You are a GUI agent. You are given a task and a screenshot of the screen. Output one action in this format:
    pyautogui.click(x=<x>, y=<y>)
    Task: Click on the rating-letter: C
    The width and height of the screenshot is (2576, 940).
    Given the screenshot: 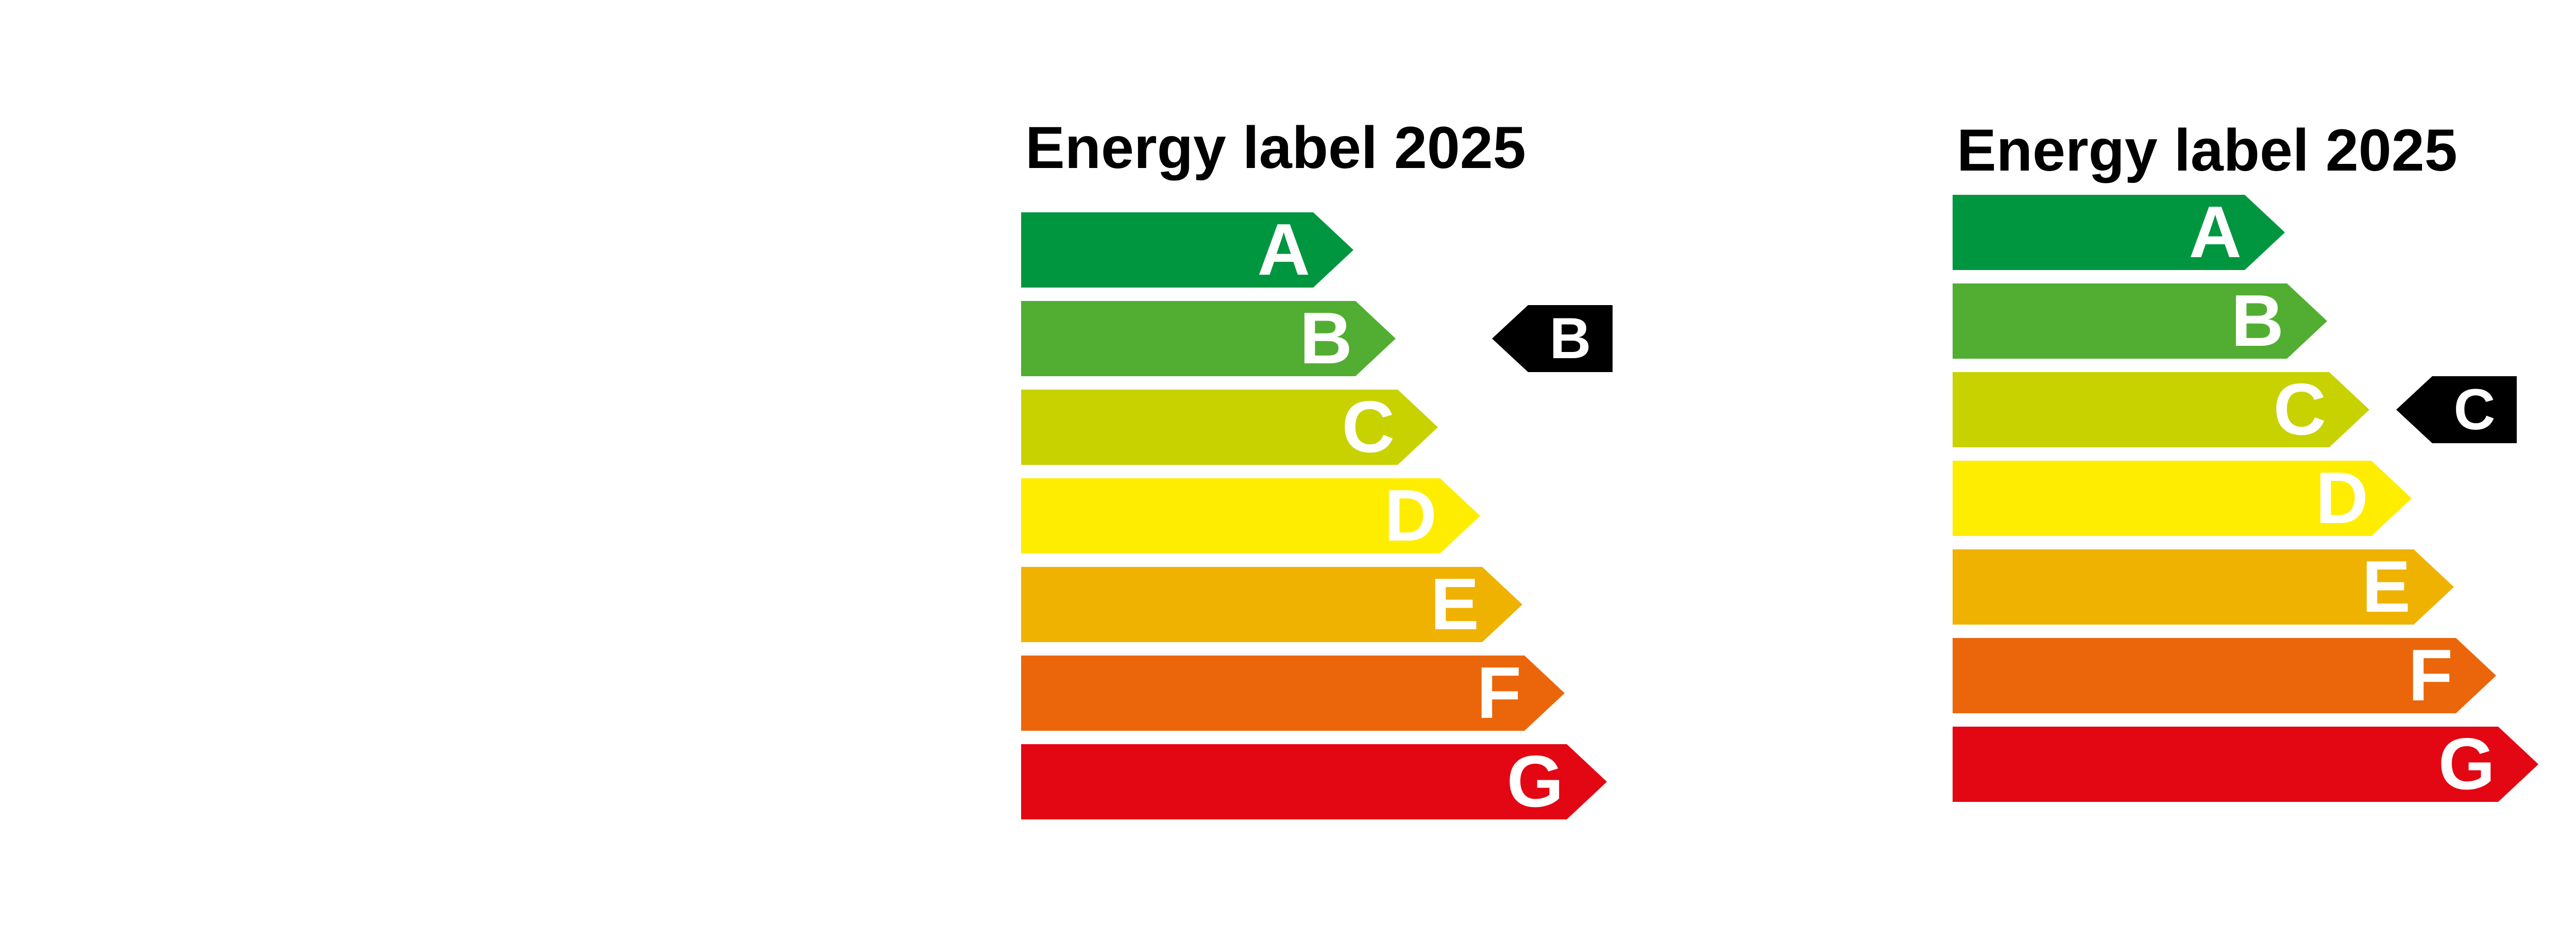 What is the action you would take?
    pyautogui.click(x=2474, y=409)
    